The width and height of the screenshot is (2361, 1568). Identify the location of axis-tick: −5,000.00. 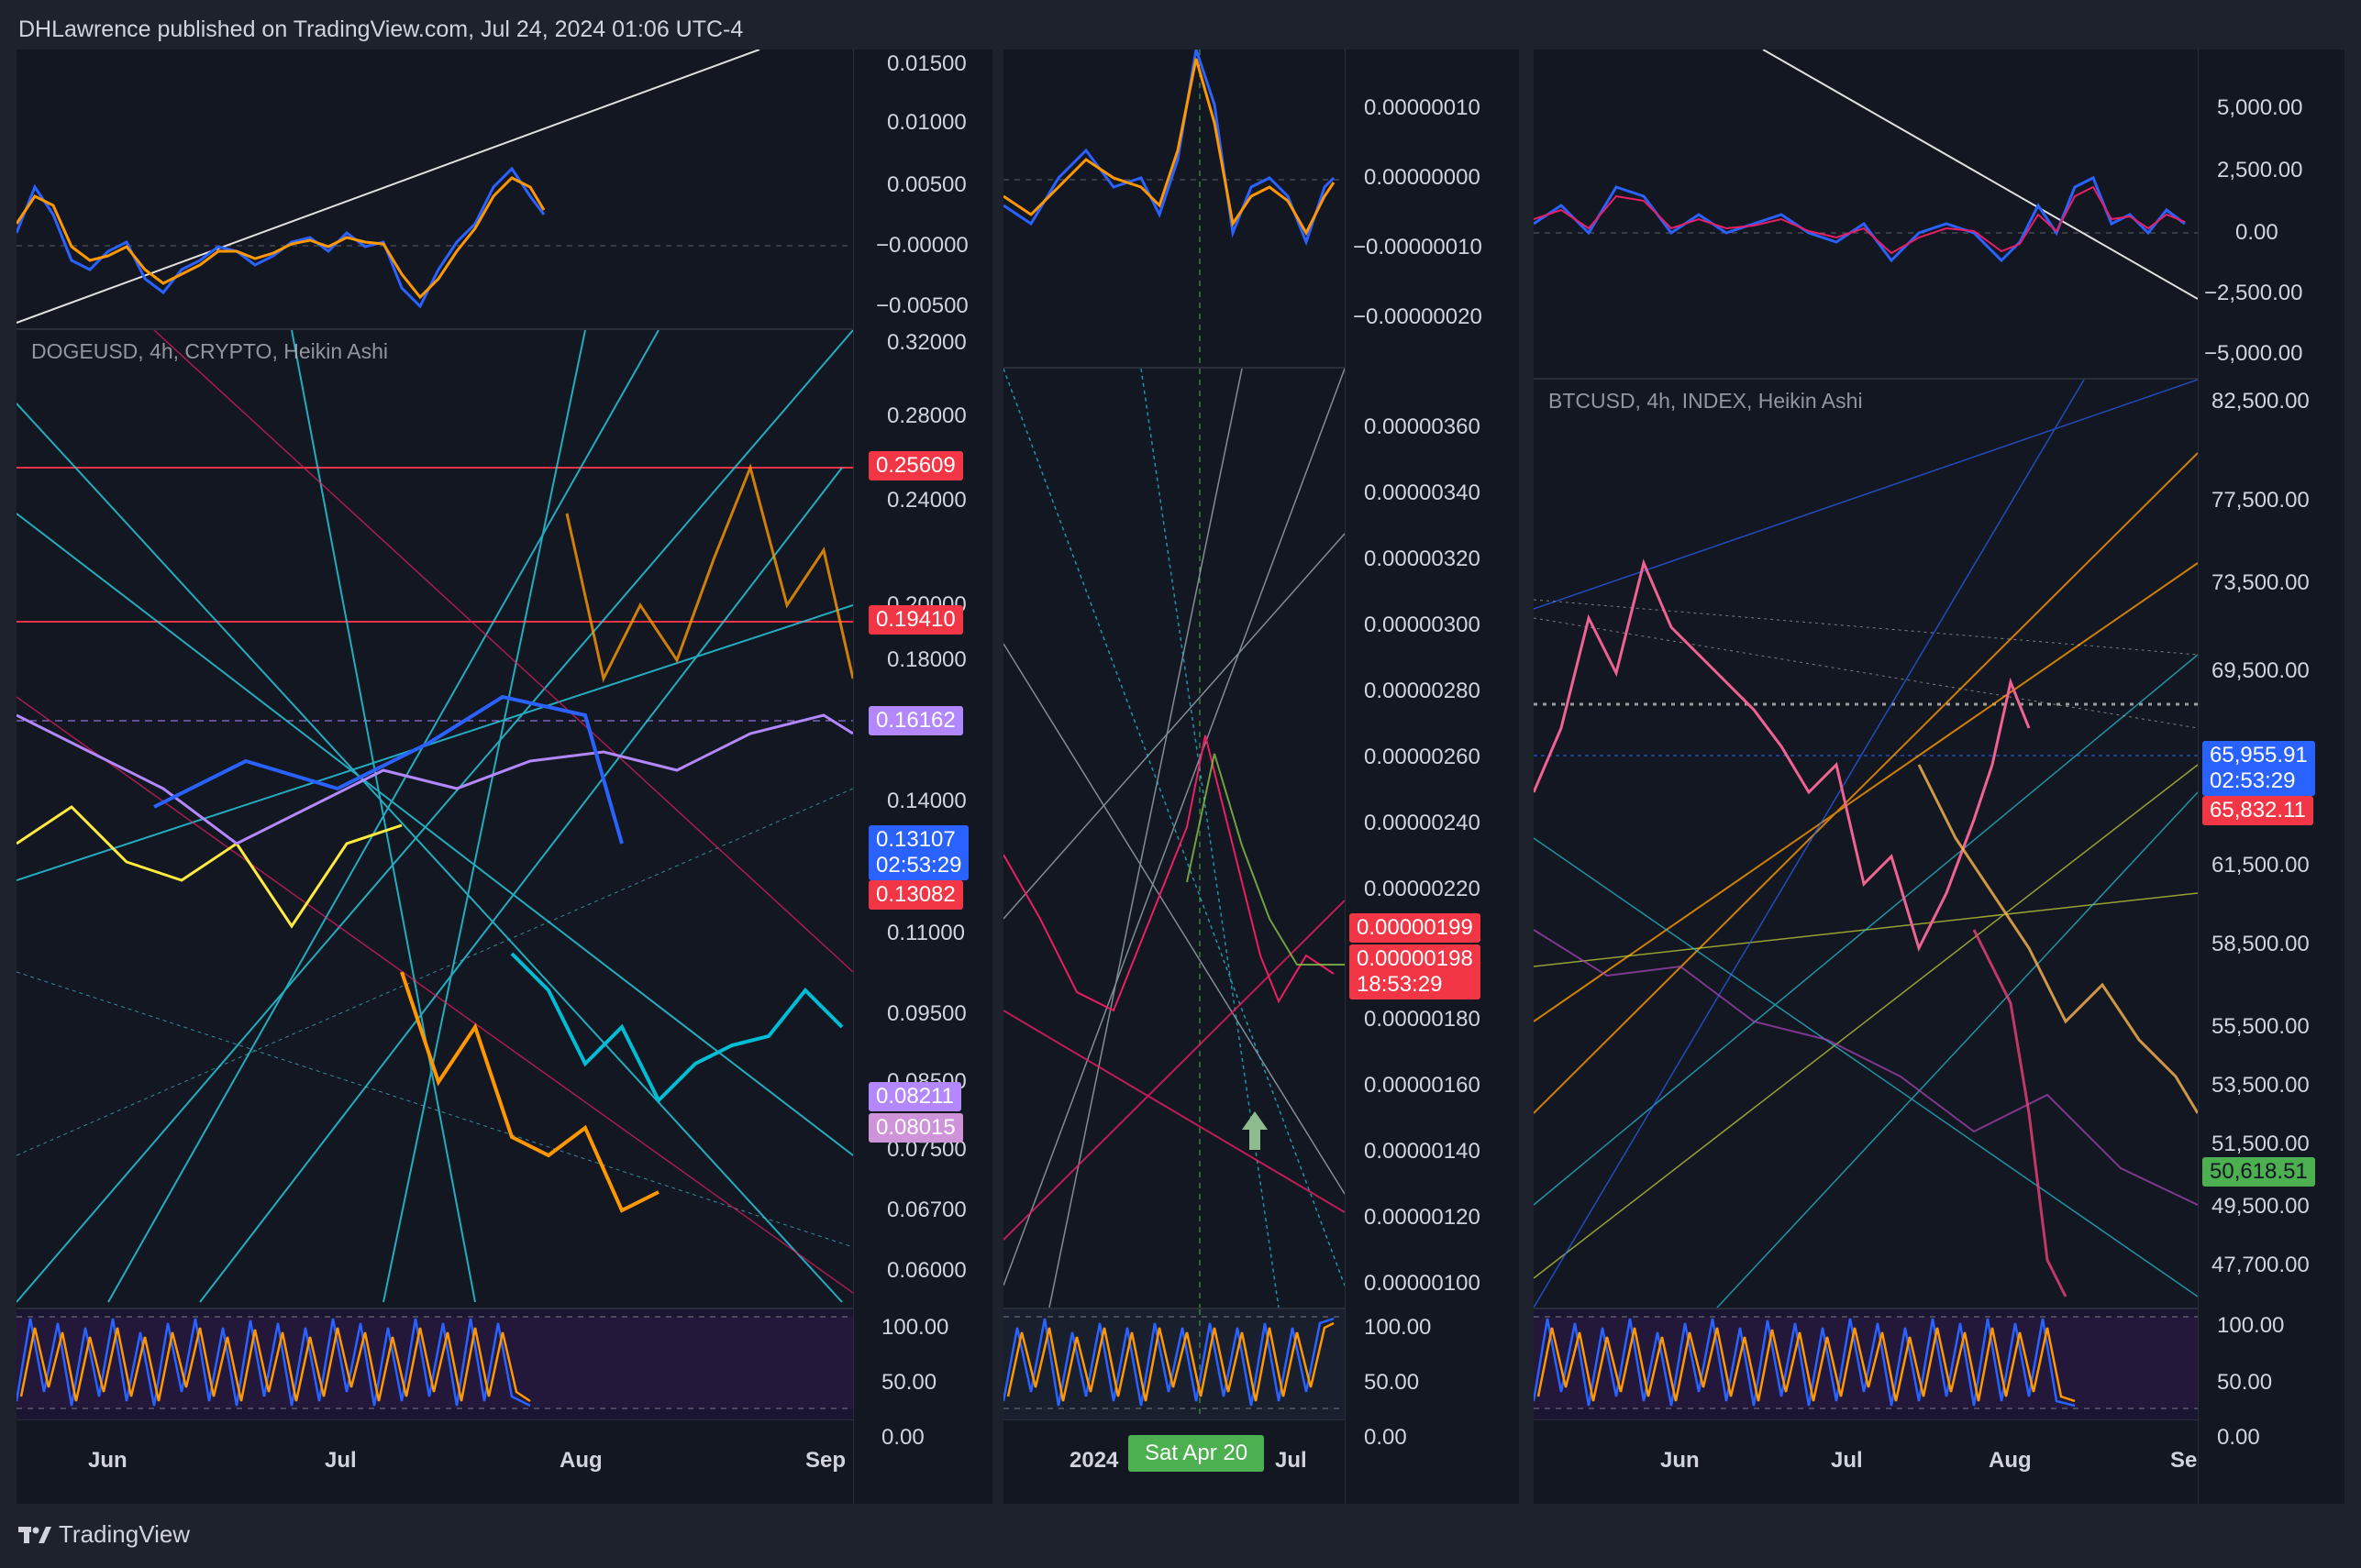
(2253, 354).